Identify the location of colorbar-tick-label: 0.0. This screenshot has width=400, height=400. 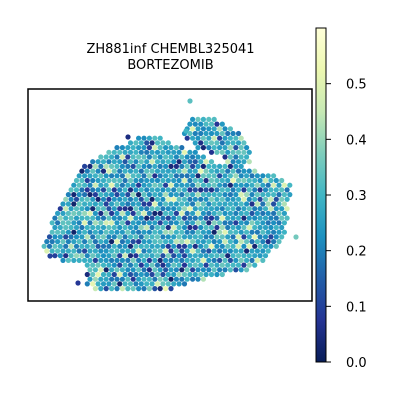
(356, 363).